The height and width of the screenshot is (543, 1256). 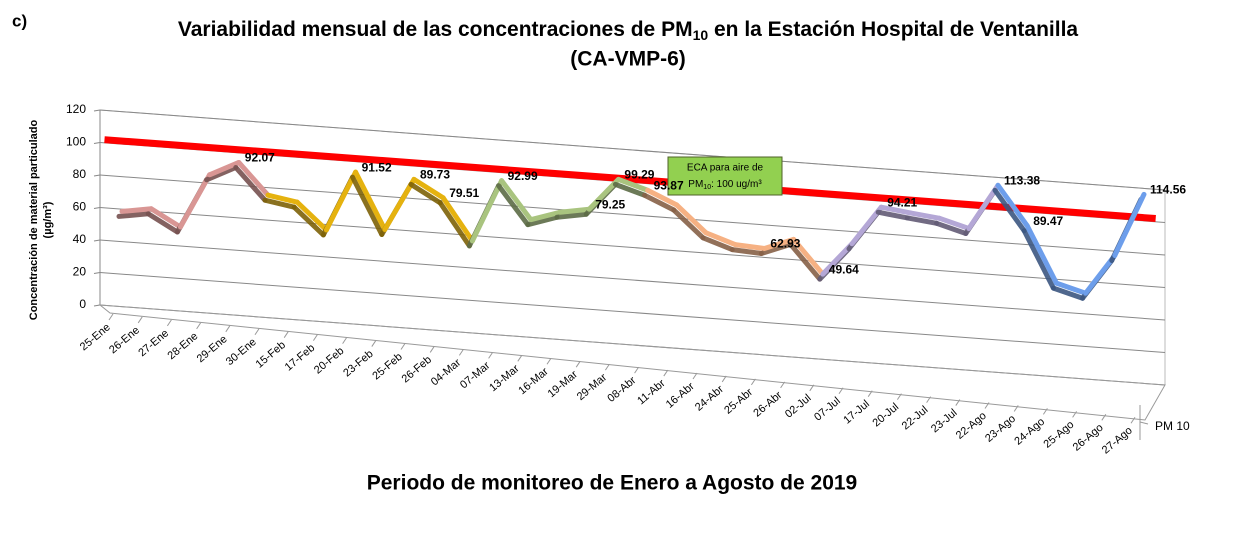 What do you see at coordinates (34, 219) in the screenshot?
I see `y-label-line: Concentración de material particulado` at bounding box center [34, 219].